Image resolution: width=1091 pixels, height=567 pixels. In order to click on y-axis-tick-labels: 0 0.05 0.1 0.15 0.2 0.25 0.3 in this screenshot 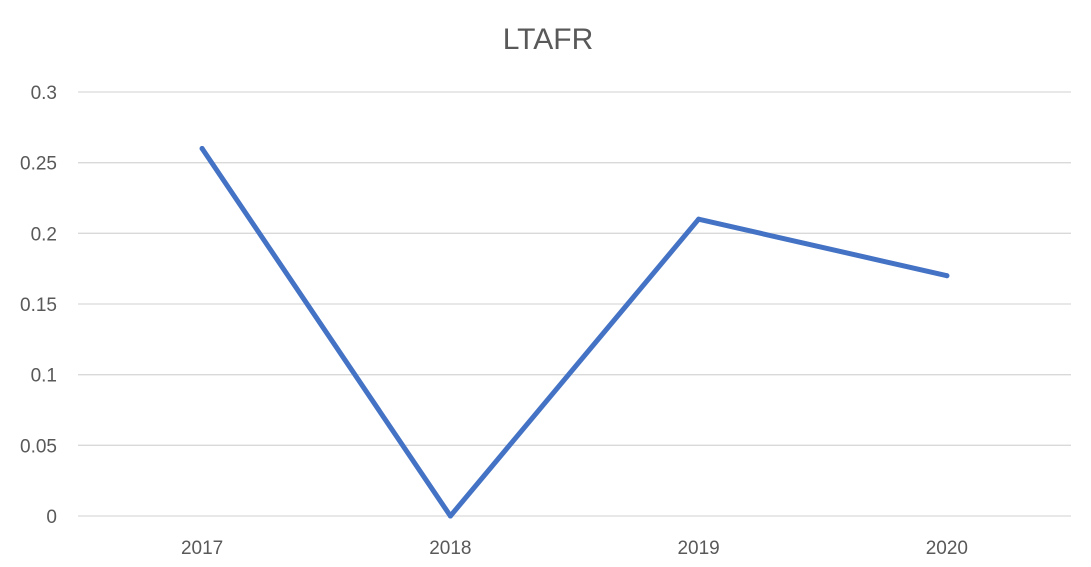, I will do `click(38, 305)`.